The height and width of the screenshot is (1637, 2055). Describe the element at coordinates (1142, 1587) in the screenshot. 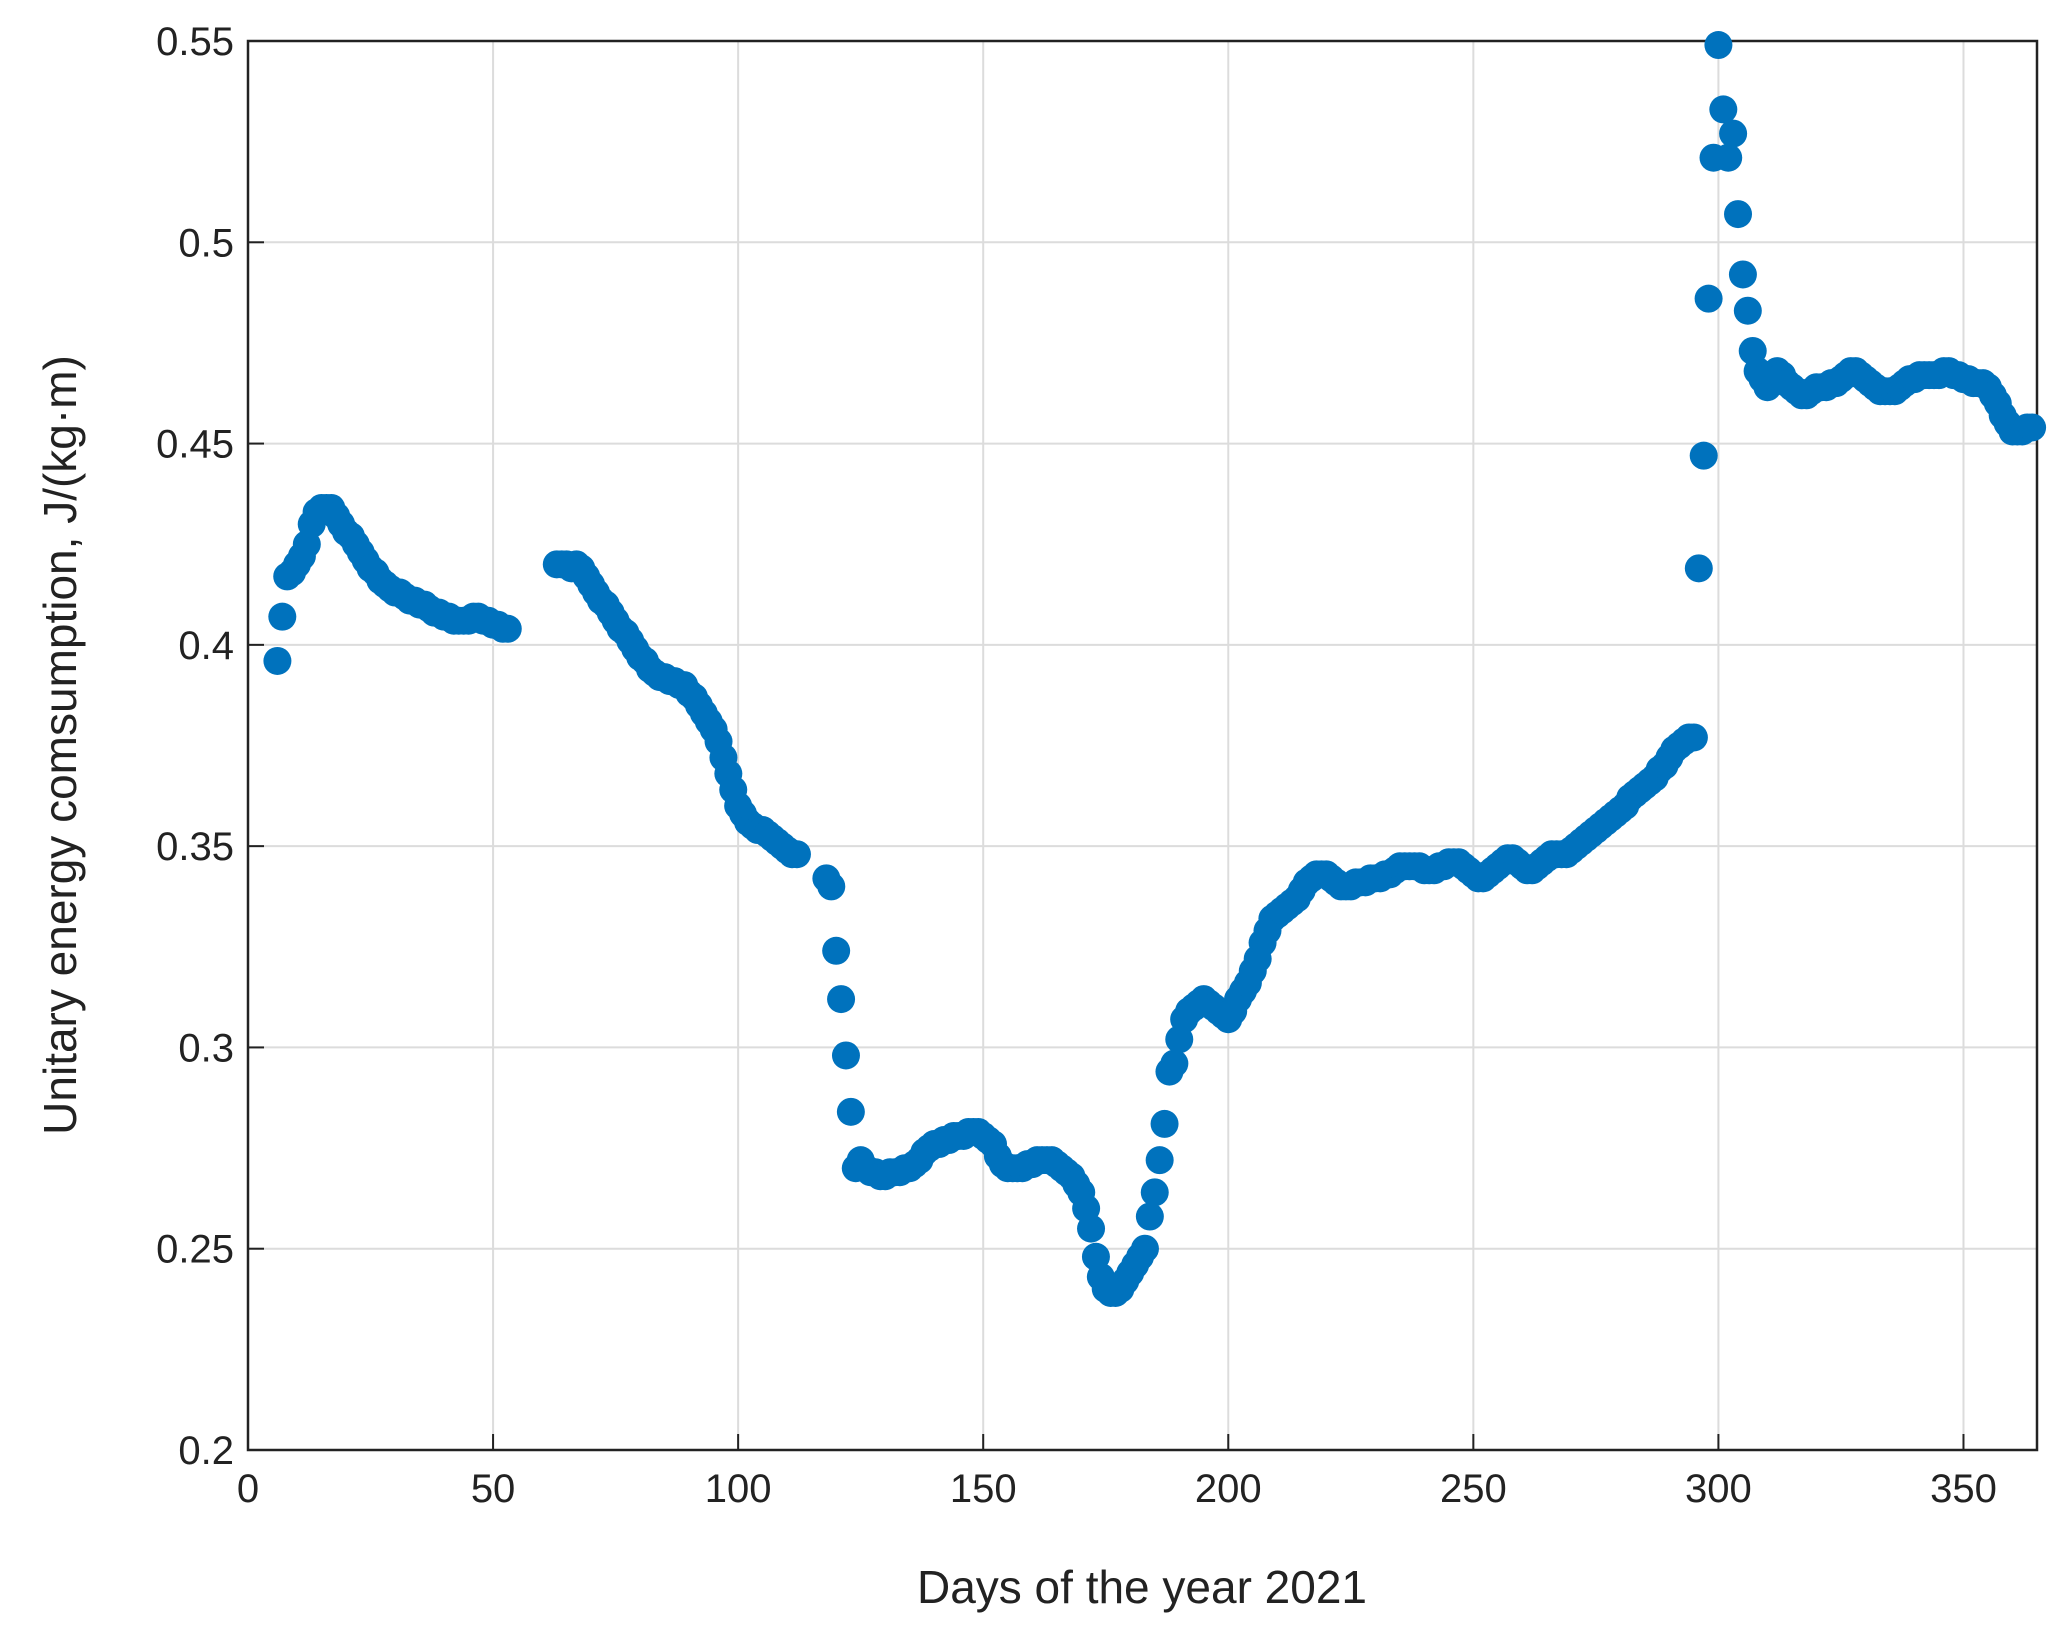

I see `x-axis-label: Days of the year 2021` at that location.